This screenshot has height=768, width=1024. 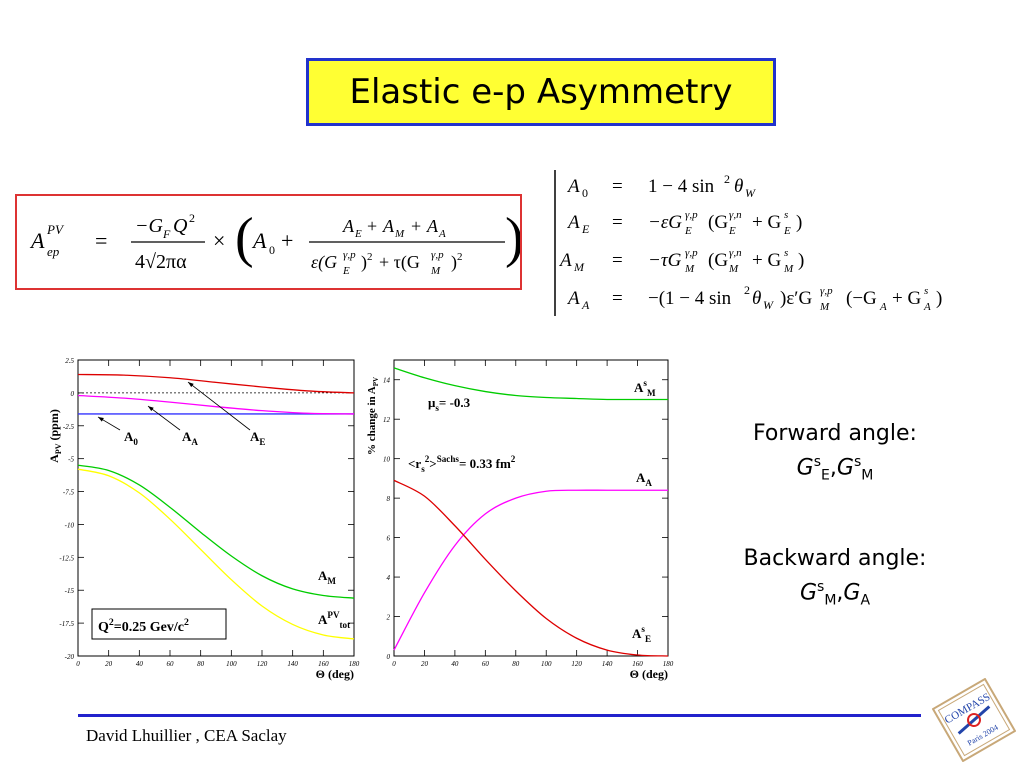 What do you see at coordinates (53, 251) in the screenshot?
I see `svg-text: ep` at bounding box center [53, 251].